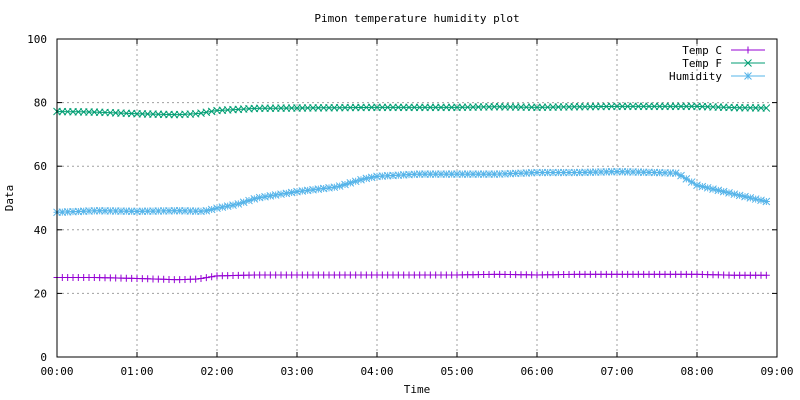 The image size is (800, 400). I want to click on x-tick-label: 08:00, so click(696, 371).